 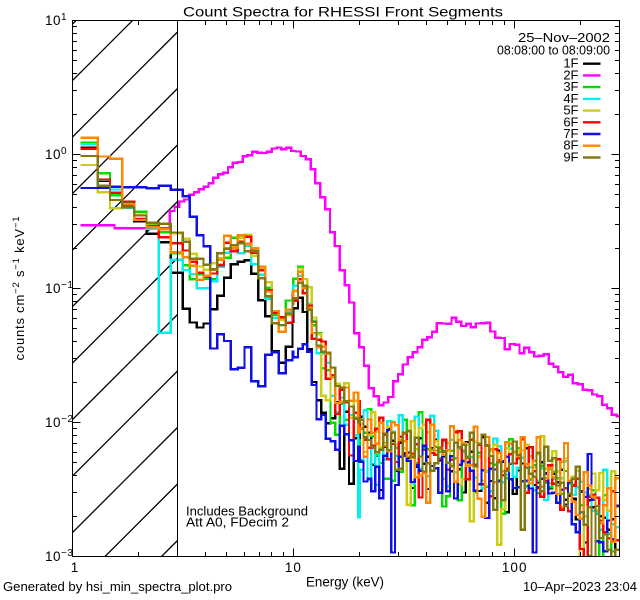 I want to click on svg-text: 3F, so click(x=570, y=86).